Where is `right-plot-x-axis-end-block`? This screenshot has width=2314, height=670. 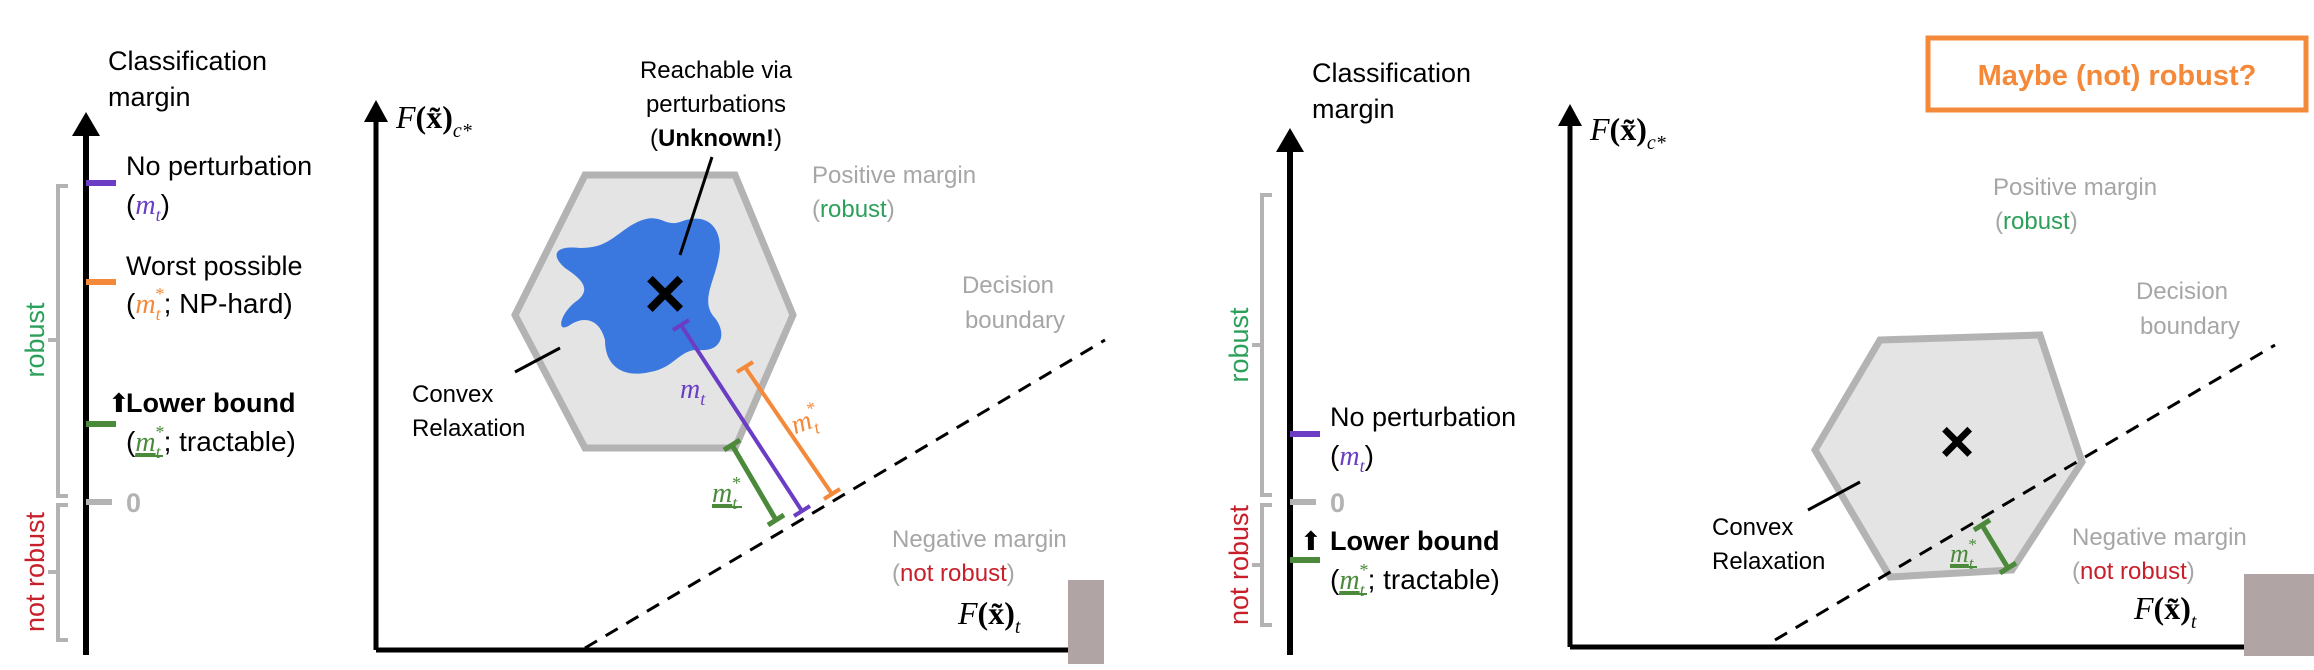
right-plot-x-axis-end-block is located at coordinates (2279, 615).